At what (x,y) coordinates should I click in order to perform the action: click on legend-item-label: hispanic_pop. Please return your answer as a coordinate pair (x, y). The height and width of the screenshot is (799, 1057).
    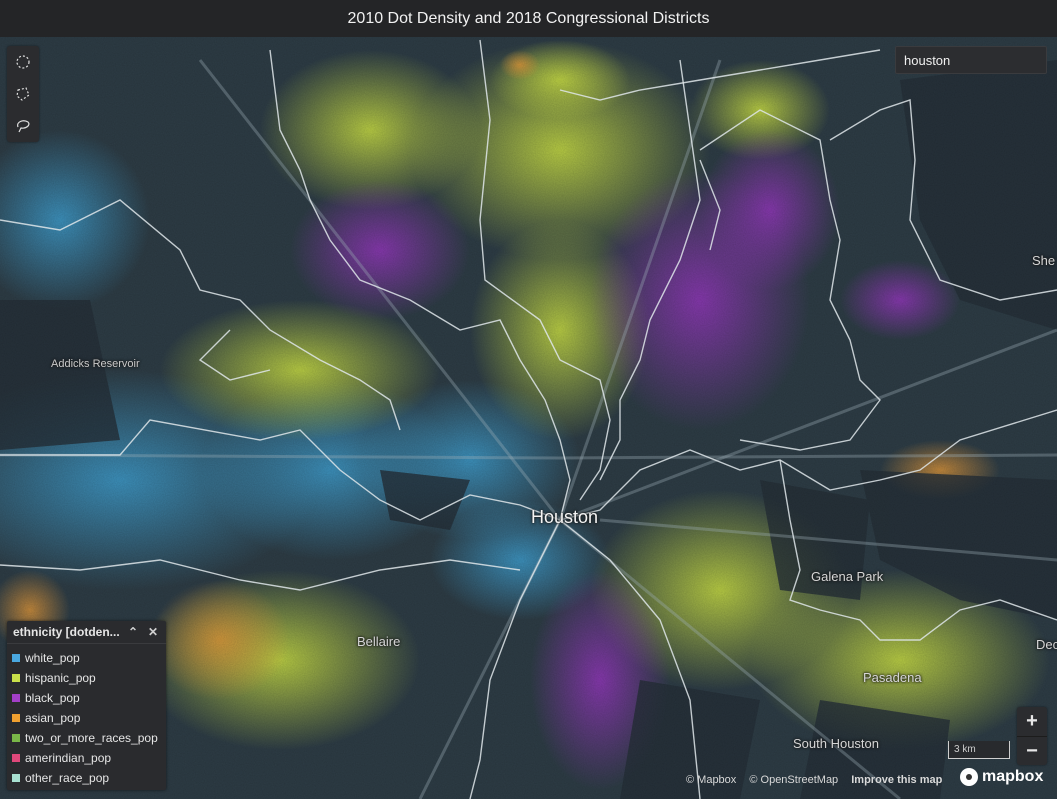
    Looking at the image, I should click on (60, 678).